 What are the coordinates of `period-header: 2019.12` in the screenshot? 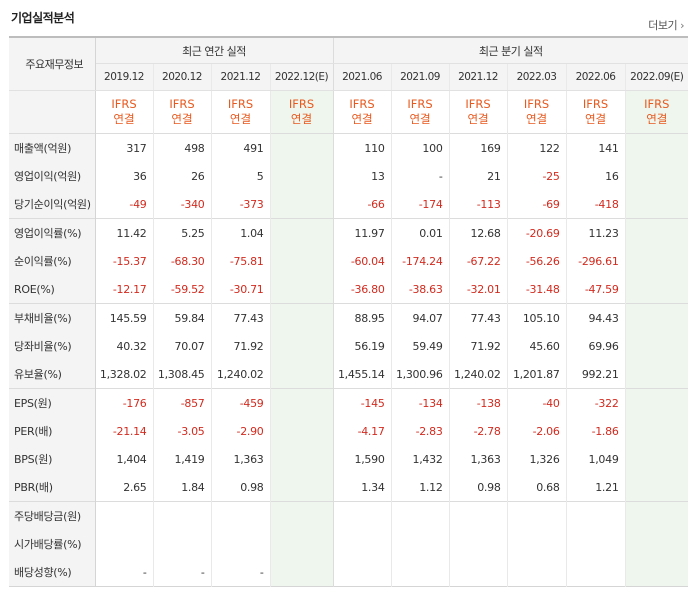 It's located at (124, 77).